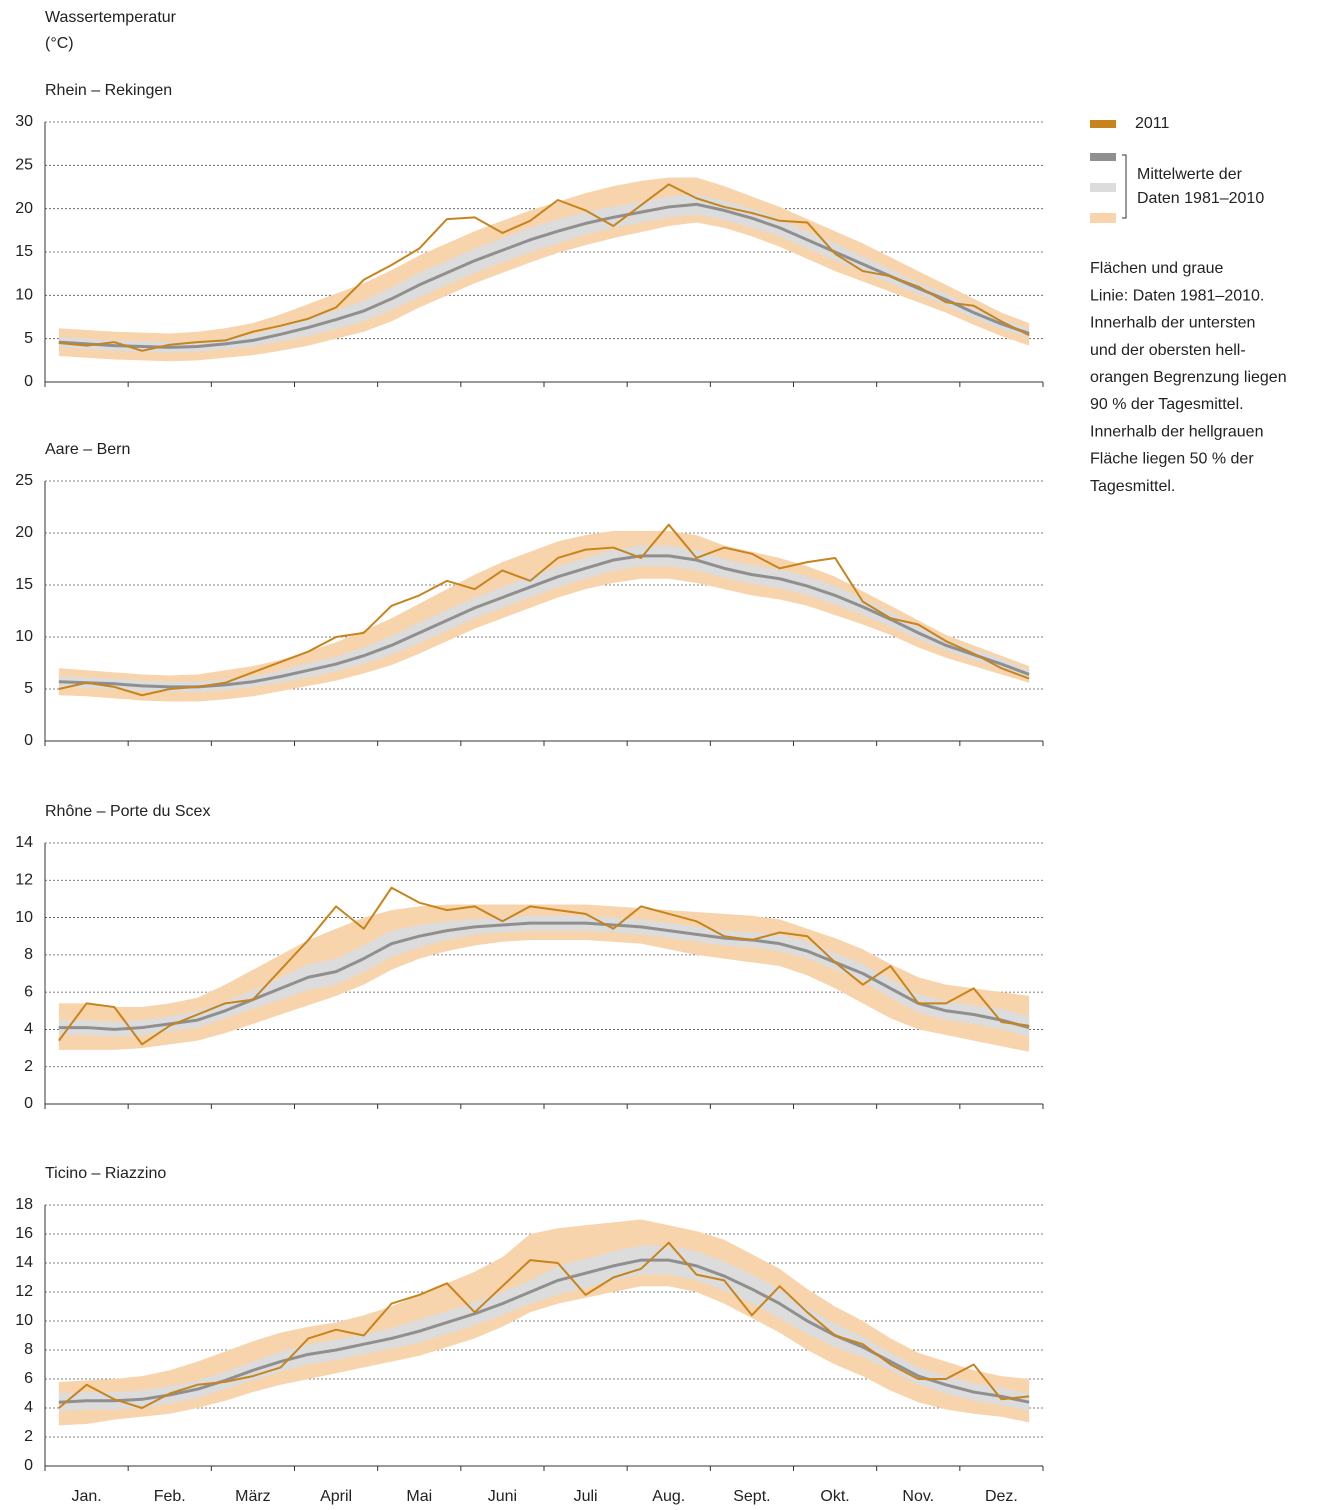  Describe the element at coordinates (86, 1496) in the screenshot. I see `x-tick-label: Jan.` at that location.